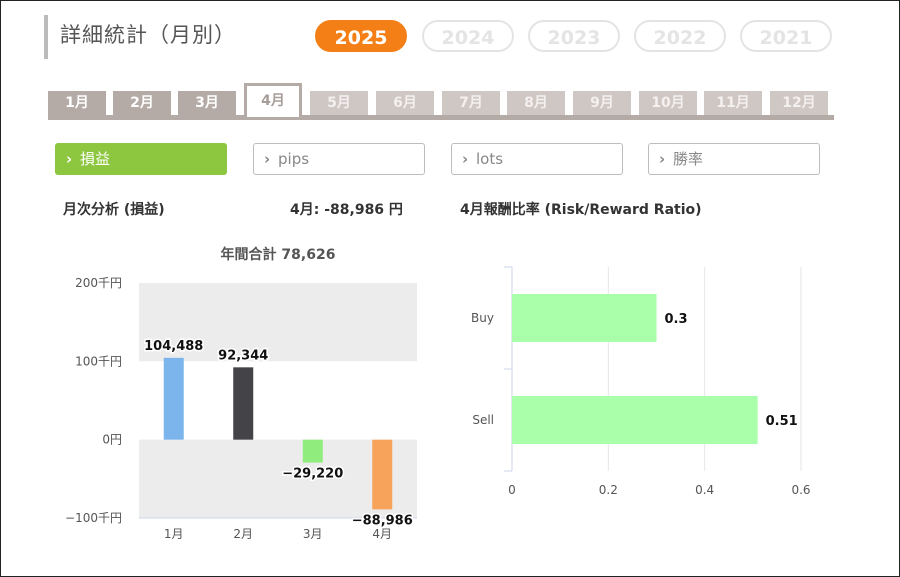 The image size is (900, 577). I want to click on month-tab-9: 9月, so click(602, 103).